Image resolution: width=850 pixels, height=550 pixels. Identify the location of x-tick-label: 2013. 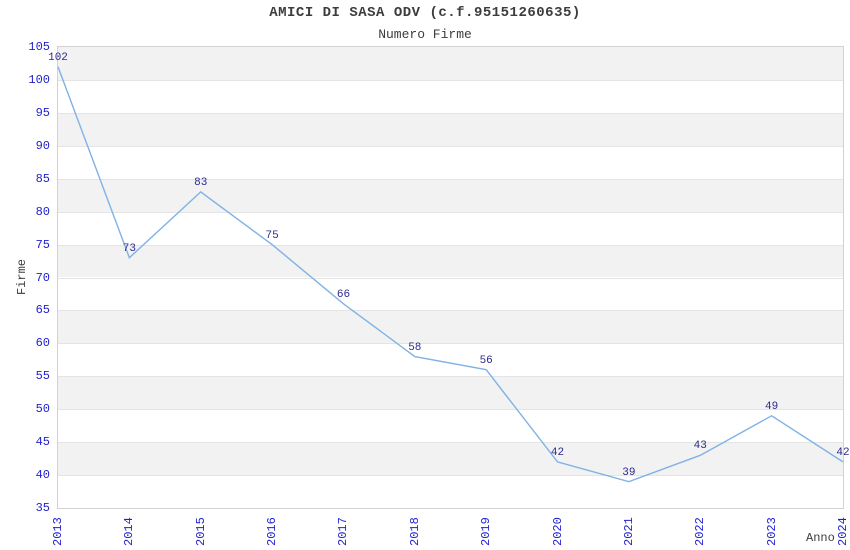
(58, 531).